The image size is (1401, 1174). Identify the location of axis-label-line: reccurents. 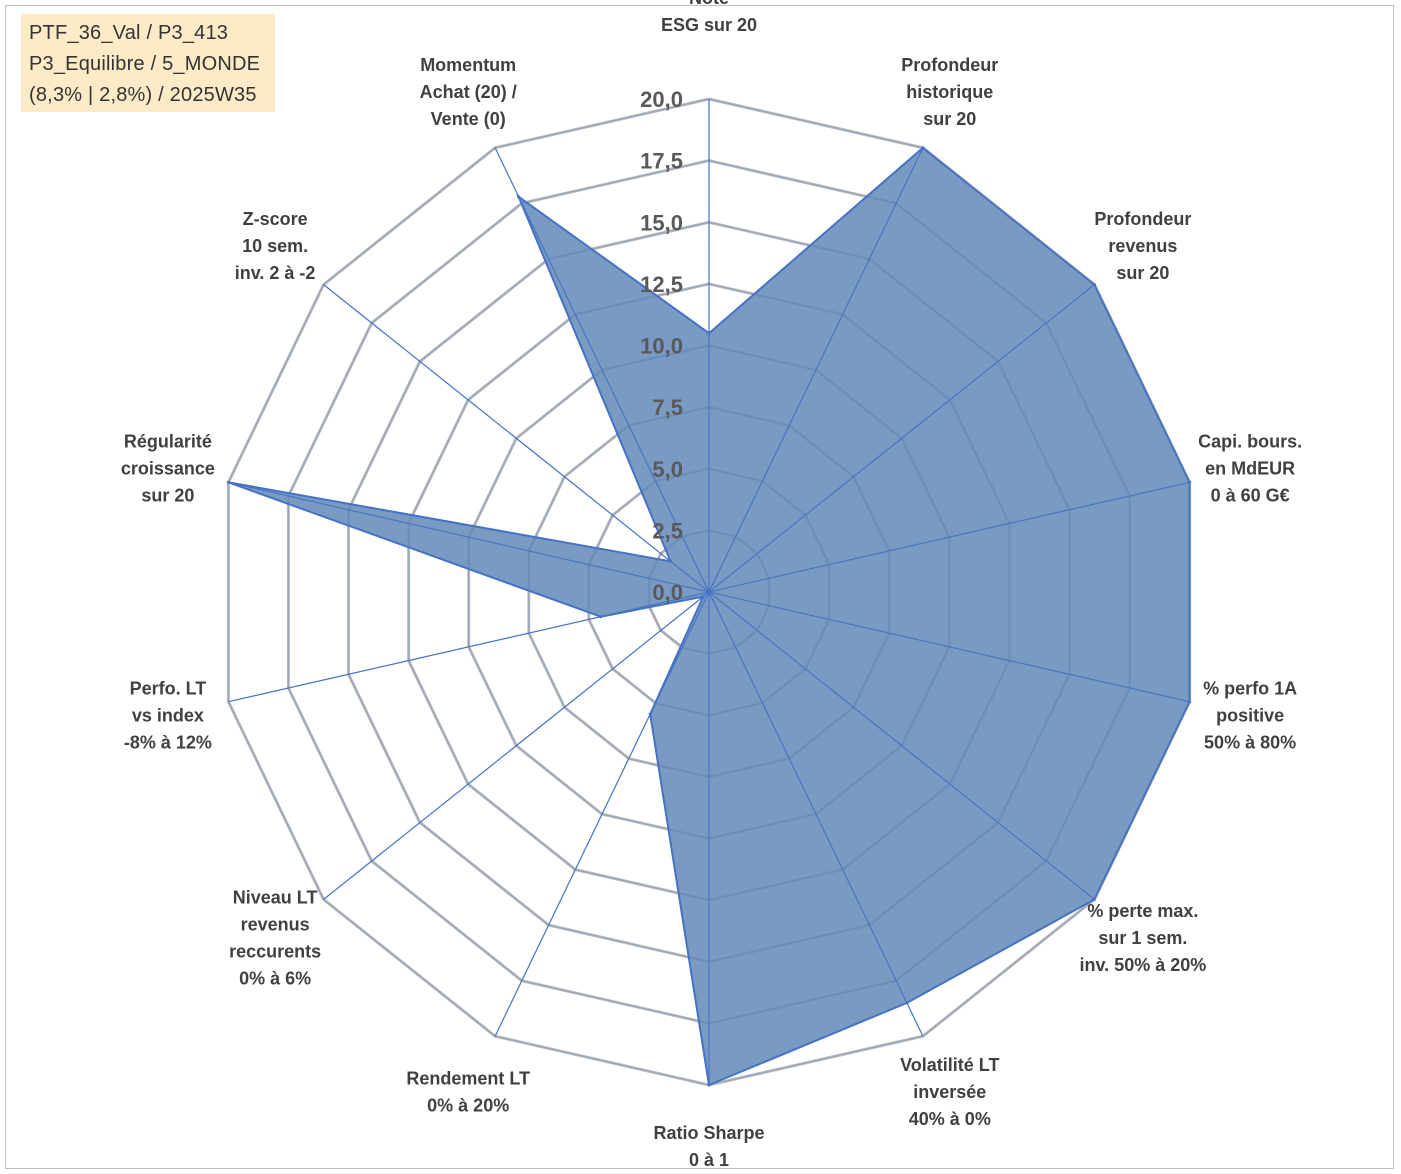
(275, 952).